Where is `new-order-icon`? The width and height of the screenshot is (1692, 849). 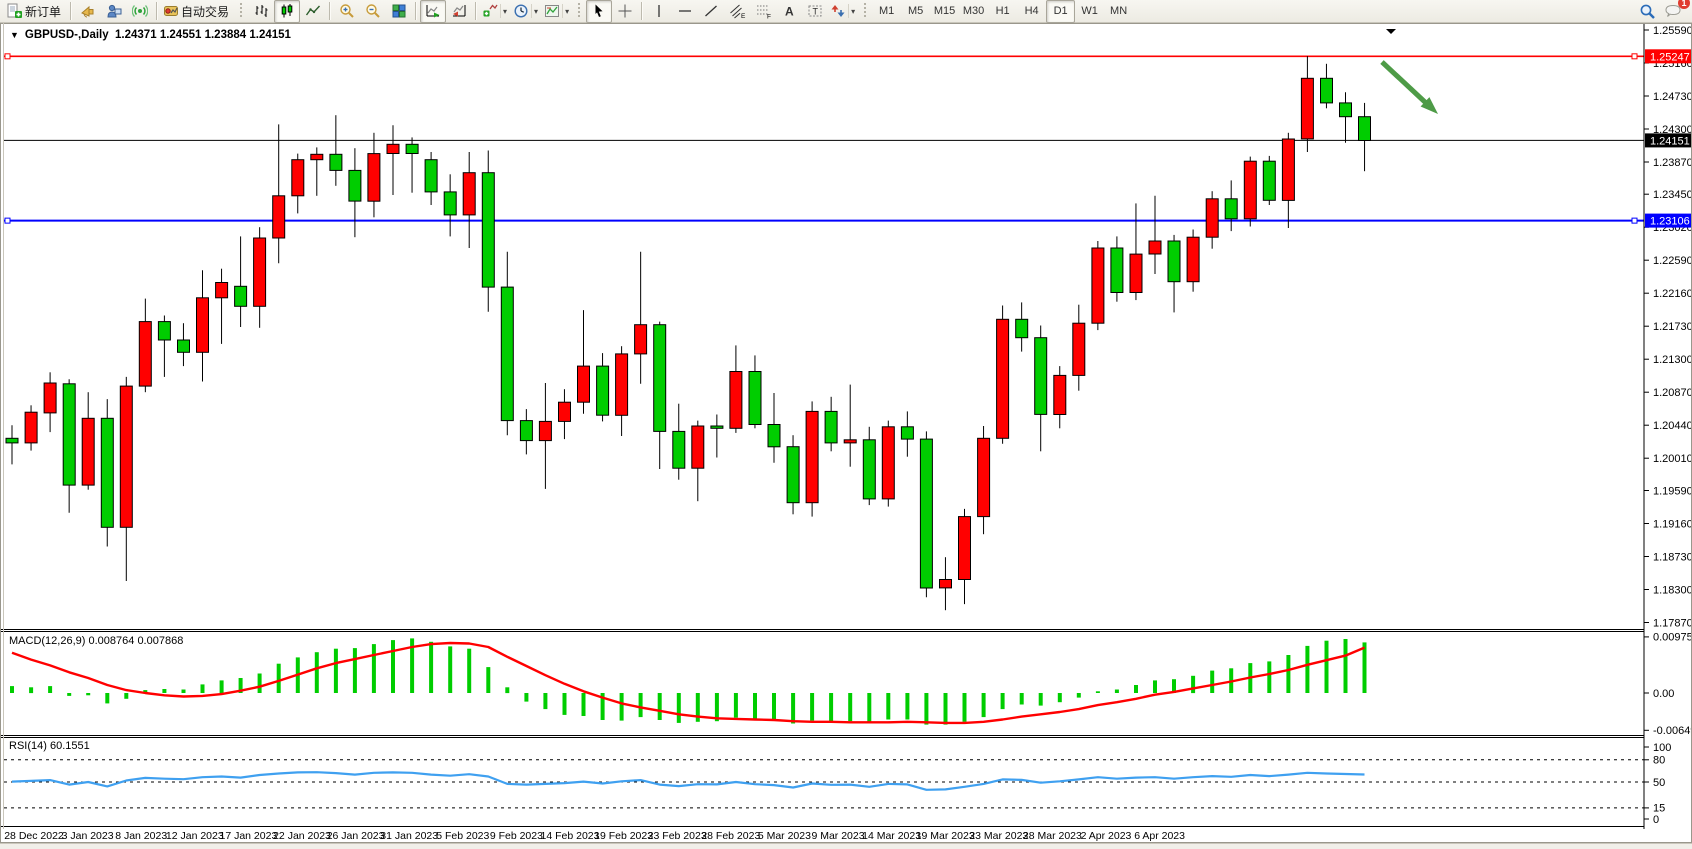 new-order-icon is located at coordinates (14, 11).